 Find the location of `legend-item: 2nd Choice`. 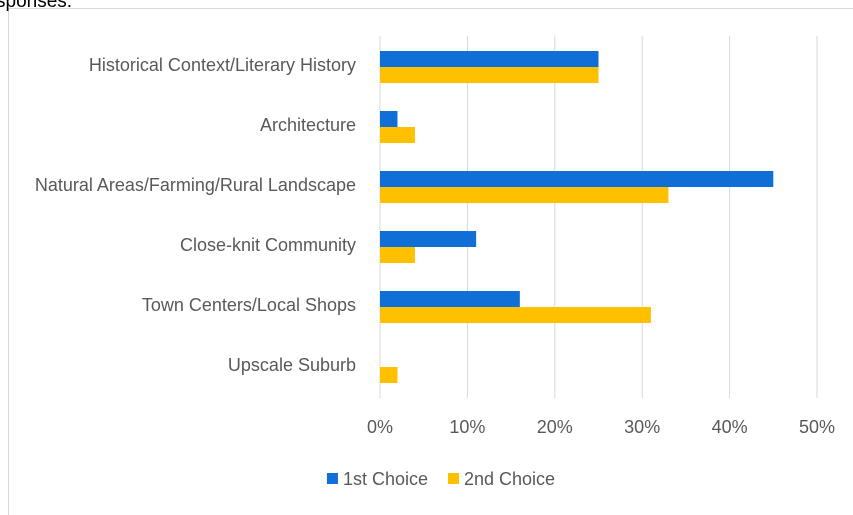

legend-item: 2nd Choice is located at coordinates (501, 479).